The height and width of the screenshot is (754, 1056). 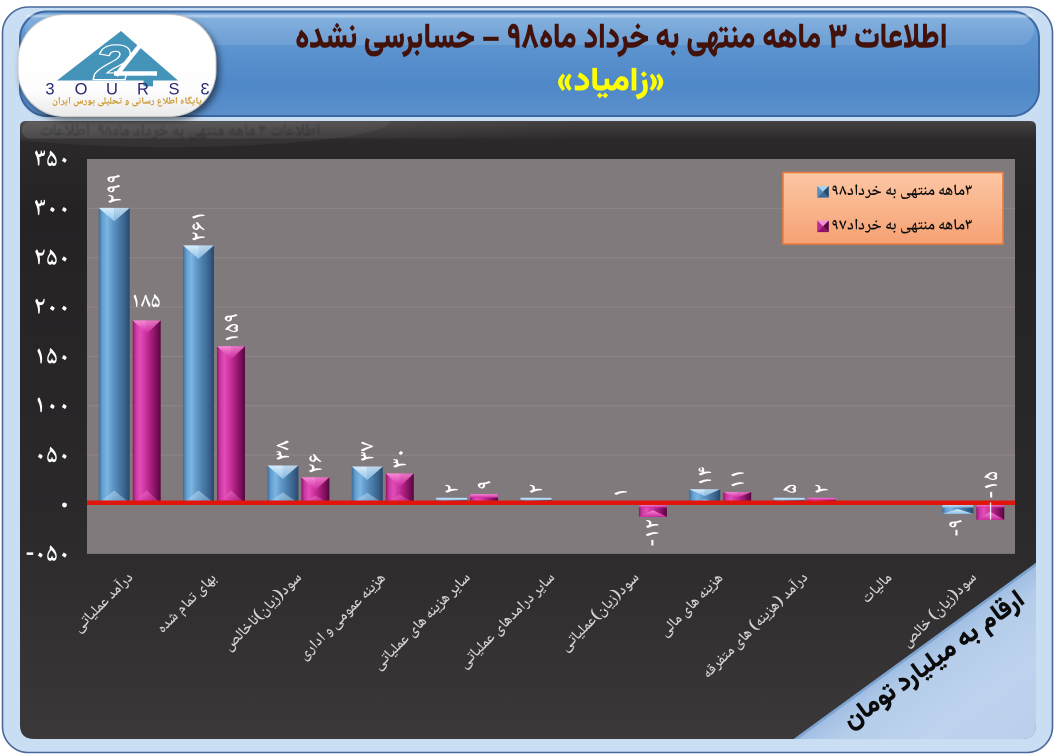 I want to click on svg-text: S, so click(x=173, y=90).